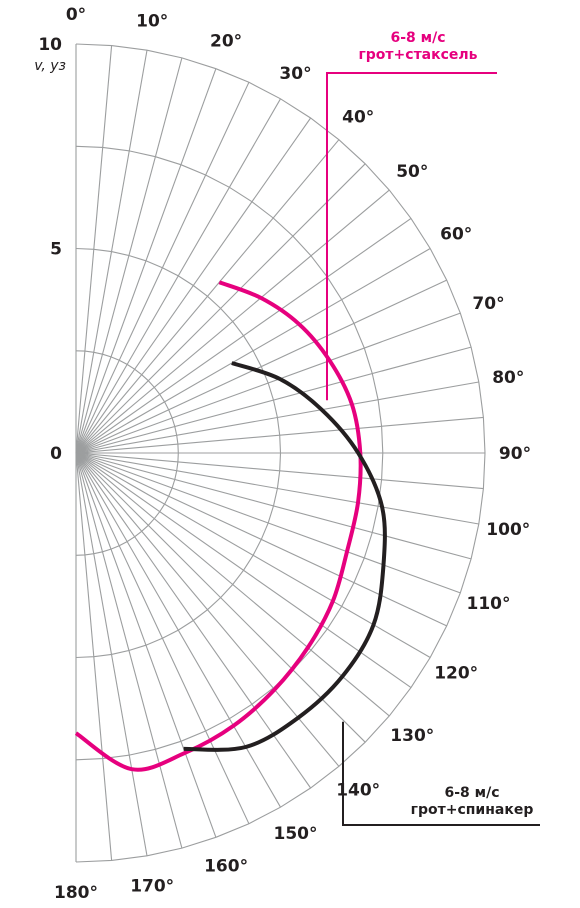 The width and height of the screenshot is (580, 908). Describe the element at coordinates (56, 250) in the screenshot. I see `radial-label-5: 5` at that location.